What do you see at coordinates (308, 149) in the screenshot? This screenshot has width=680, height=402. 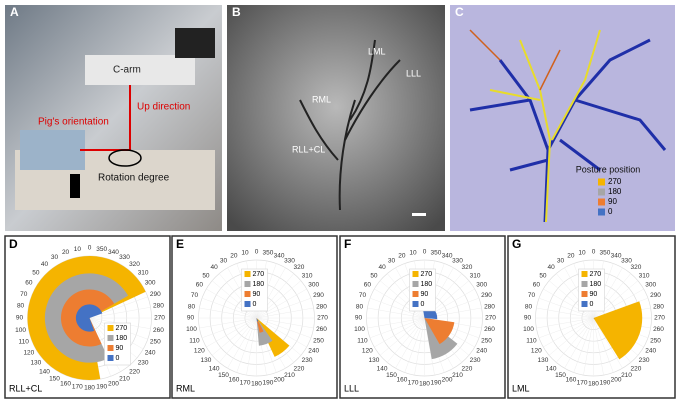 I see `label: RLL+CL` at bounding box center [308, 149].